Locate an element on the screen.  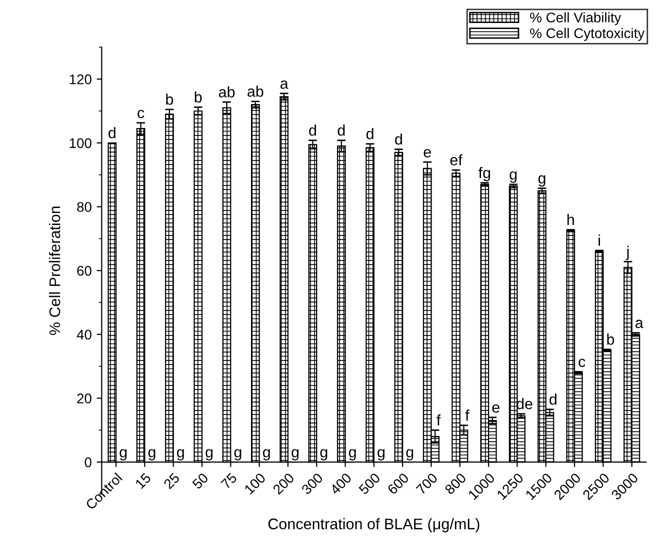
y-axis-title: % Cell Proliferation is located at coordinates (54, 270).